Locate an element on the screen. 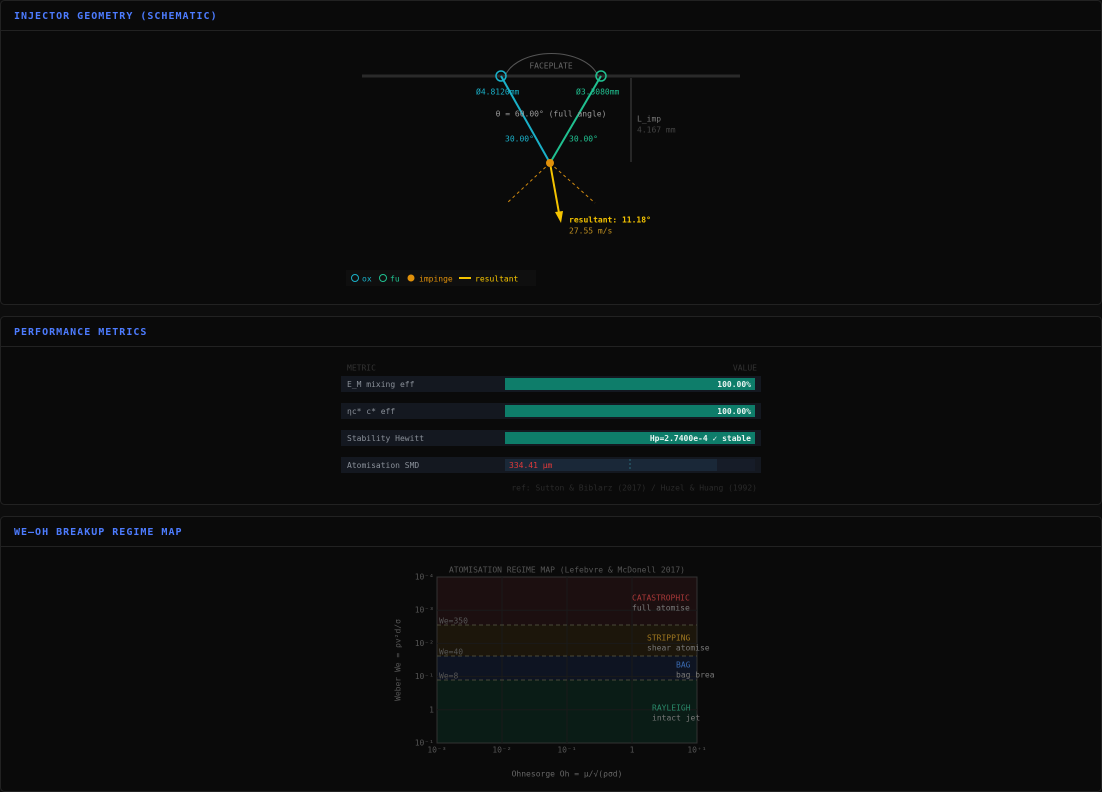 The height and width of the screenshot is (792, 1102). threshold-label: We=40 is located at coordinates (451, 652).